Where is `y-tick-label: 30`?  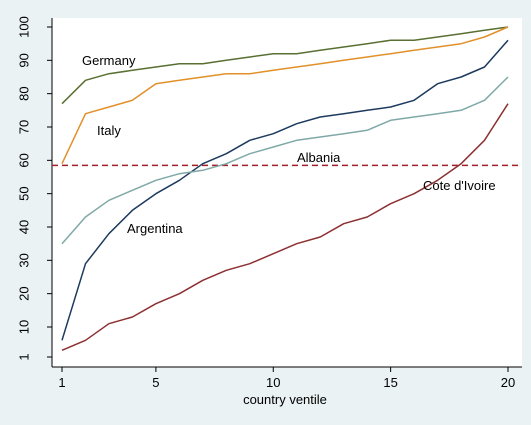
y-tick-label: 30 is located at coordinates (23, 260).